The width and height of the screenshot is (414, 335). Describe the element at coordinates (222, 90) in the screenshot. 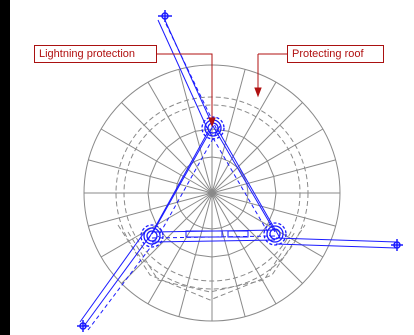

I see `callout-leaders` at that location.